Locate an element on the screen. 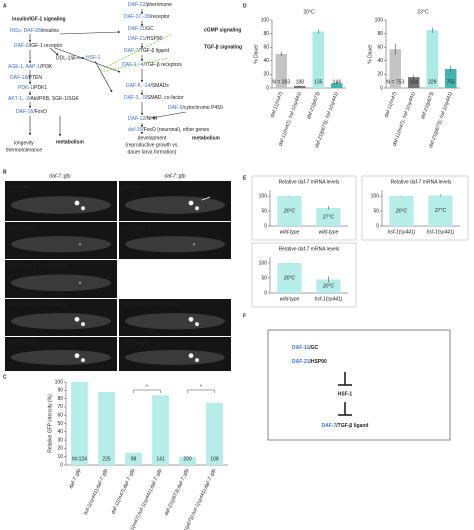 The width and height of the screenshot is (474, 530). pathway-node: DAF-22/pheromone is located at coordinates (150, 5).